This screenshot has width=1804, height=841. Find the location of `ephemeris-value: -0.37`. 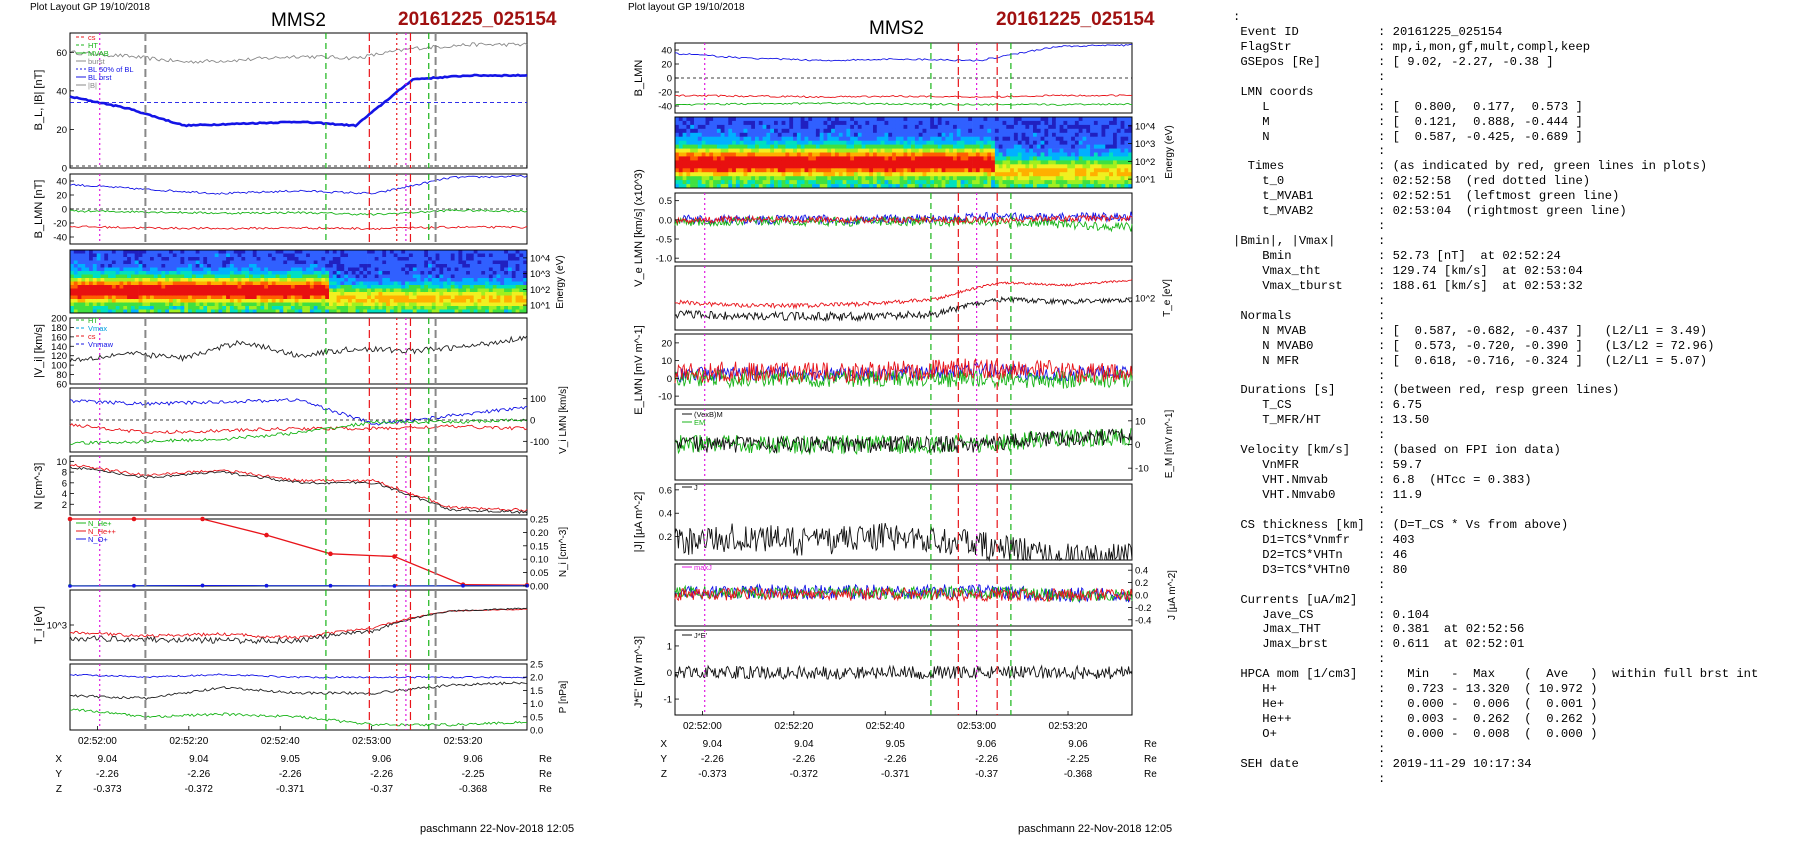

ephemeris-value: -0.37 is located at coordinates (986, 774).